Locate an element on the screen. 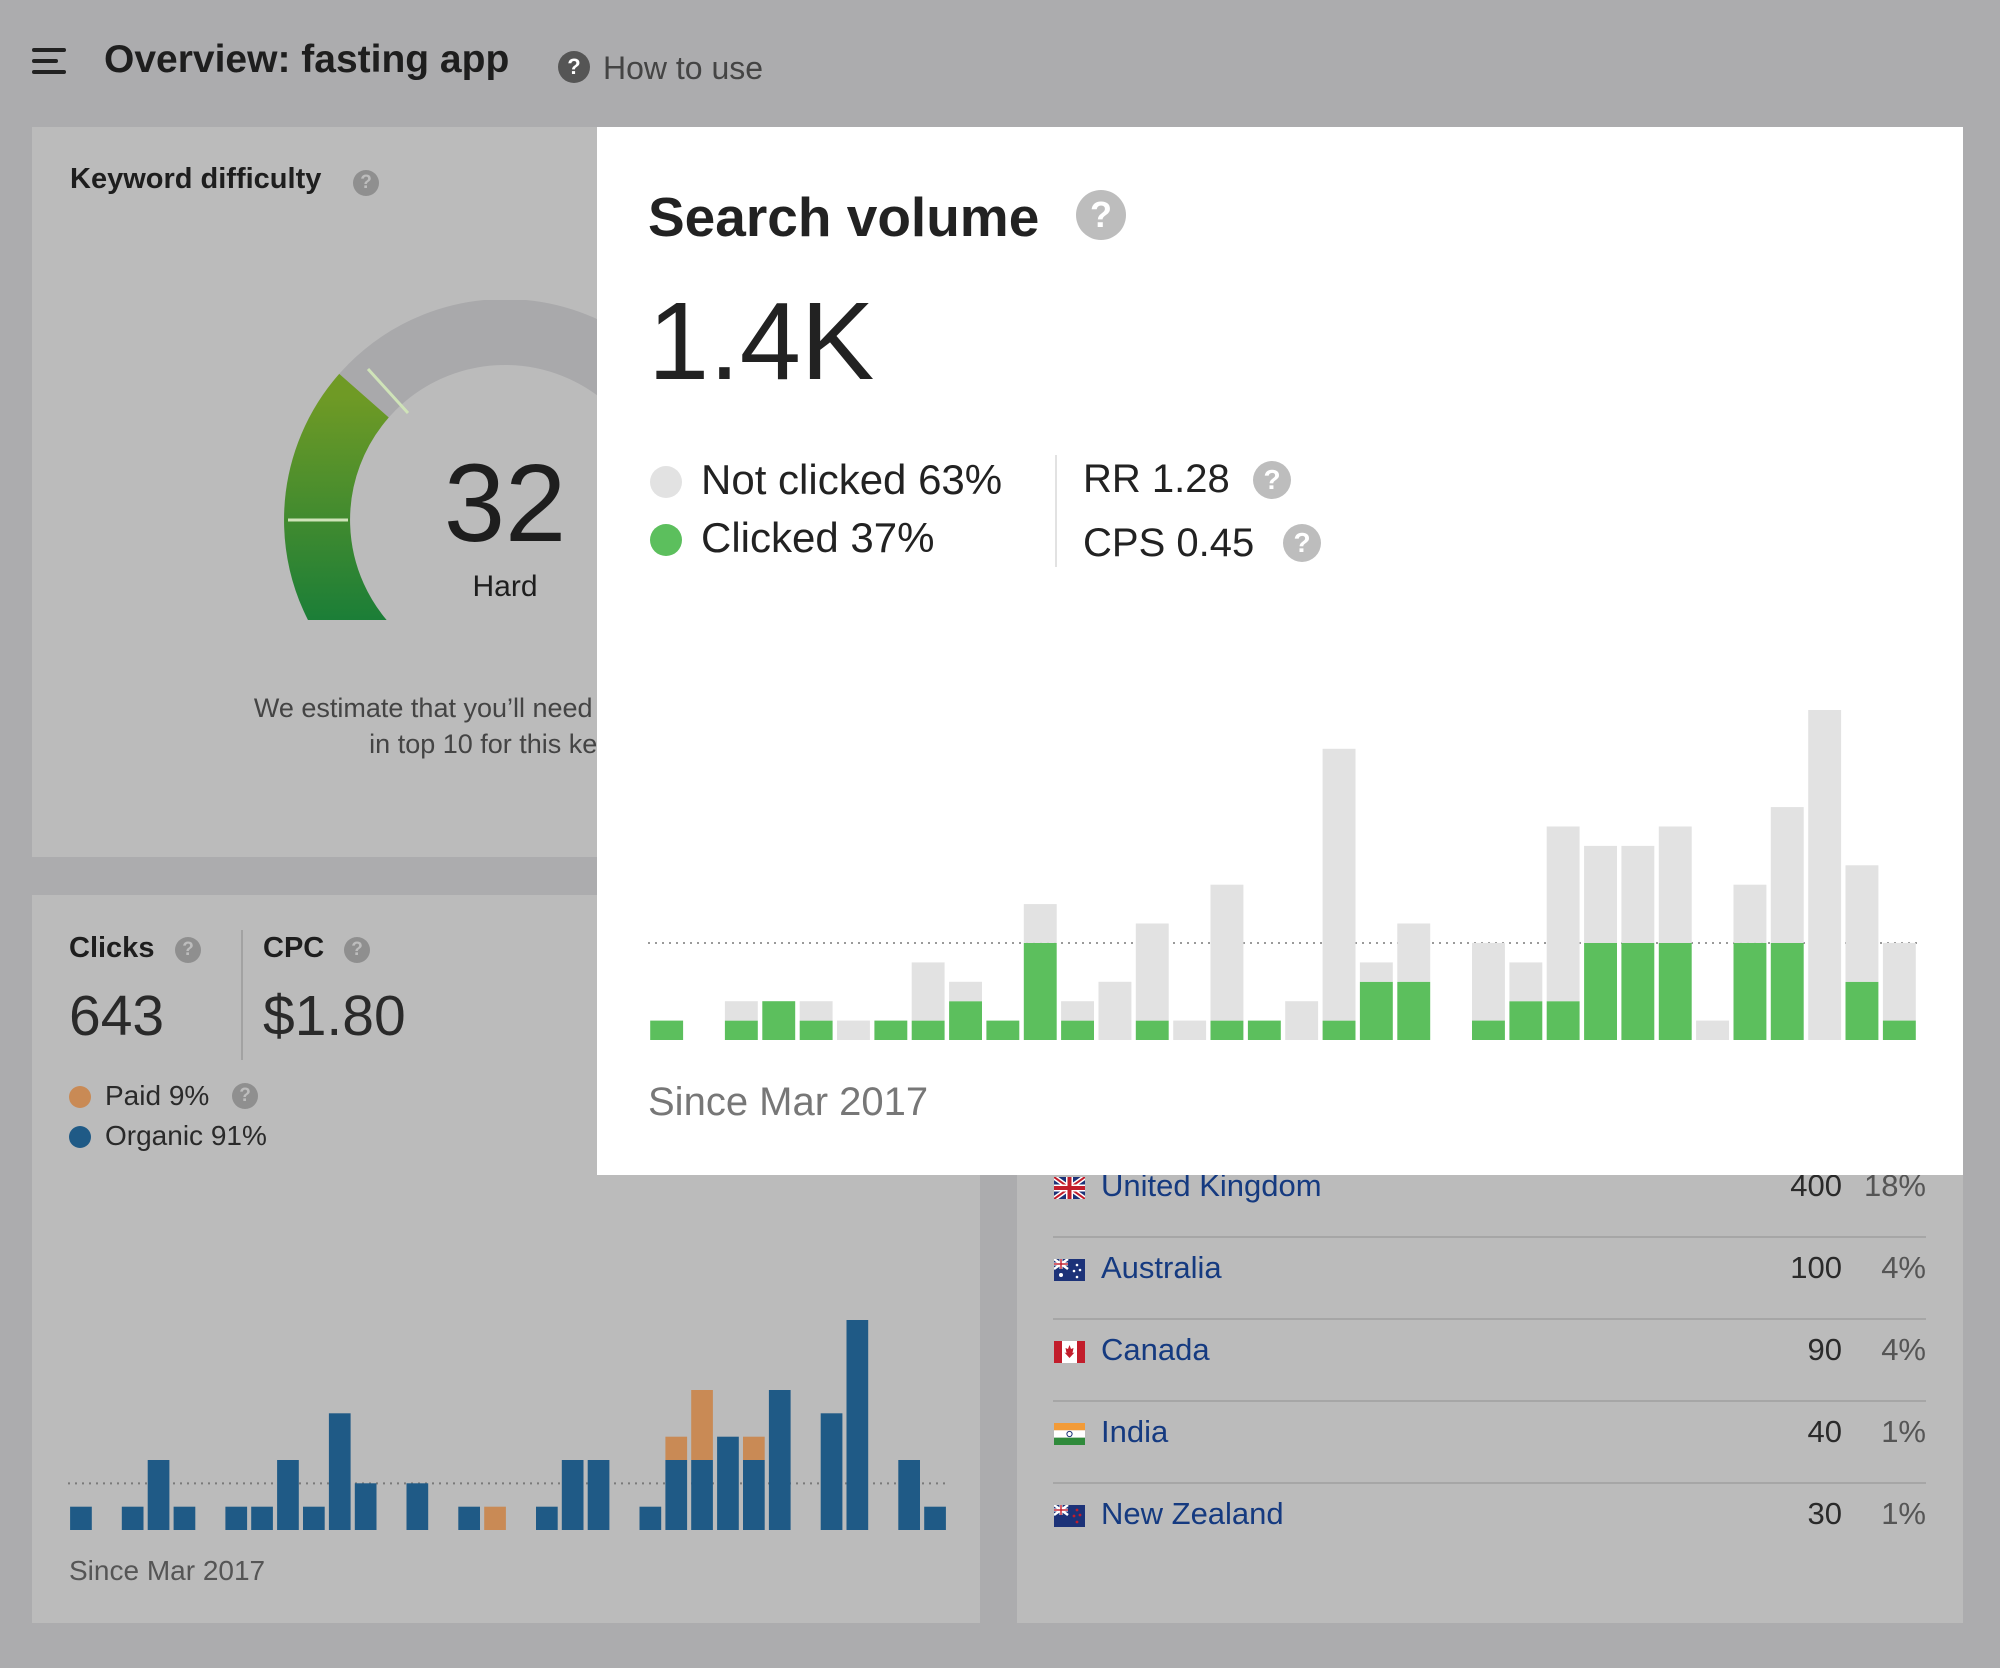 The height and width of the screenshot is (1668, 2000). country-row: India 40 1% is located at coordinates (1489, 1442).